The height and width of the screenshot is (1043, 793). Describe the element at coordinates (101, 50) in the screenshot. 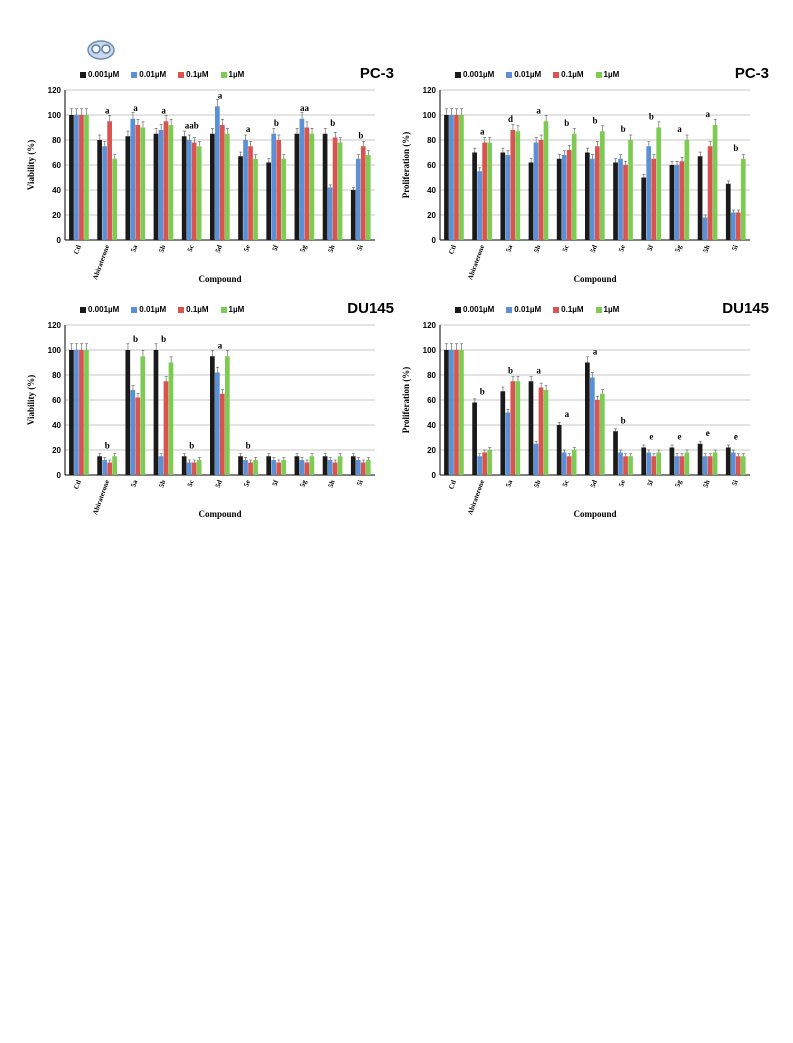

I see `journal-logo` at that location.